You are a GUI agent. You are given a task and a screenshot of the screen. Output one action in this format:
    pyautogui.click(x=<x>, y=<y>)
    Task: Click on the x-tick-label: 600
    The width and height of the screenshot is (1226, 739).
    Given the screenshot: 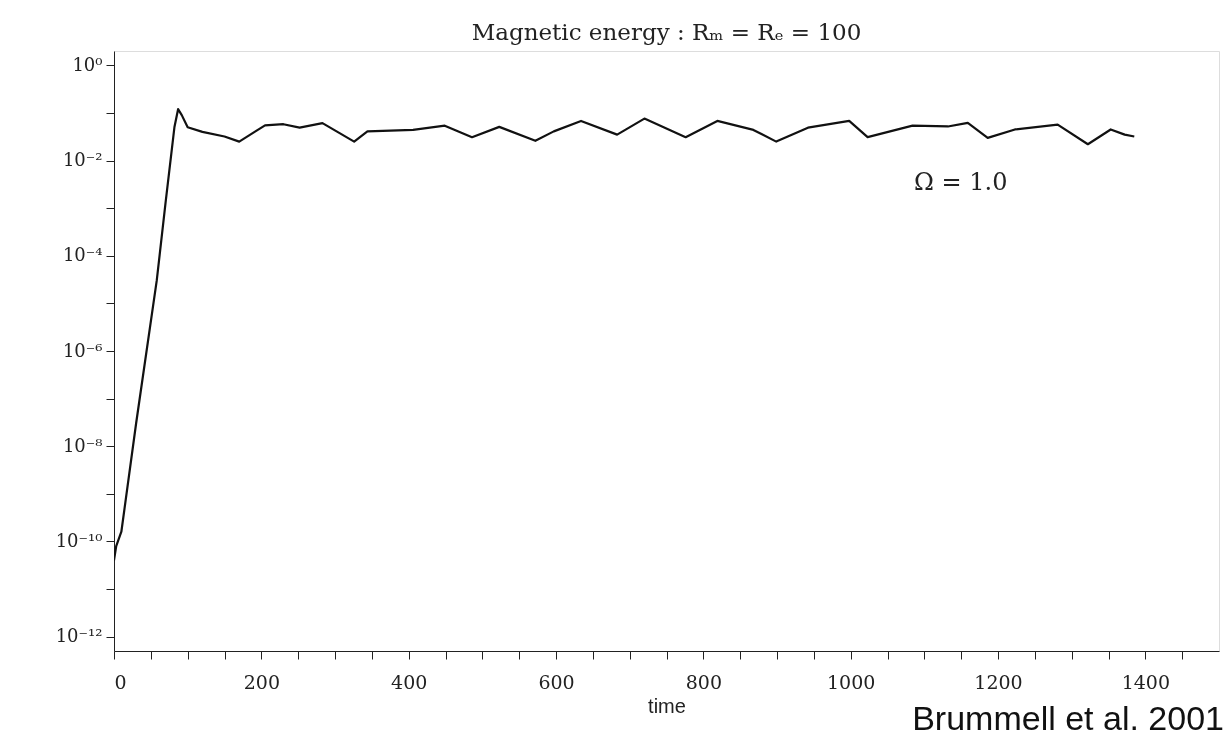 What is the action you would take?
    pyautogui.click(x=556, y=681)
    